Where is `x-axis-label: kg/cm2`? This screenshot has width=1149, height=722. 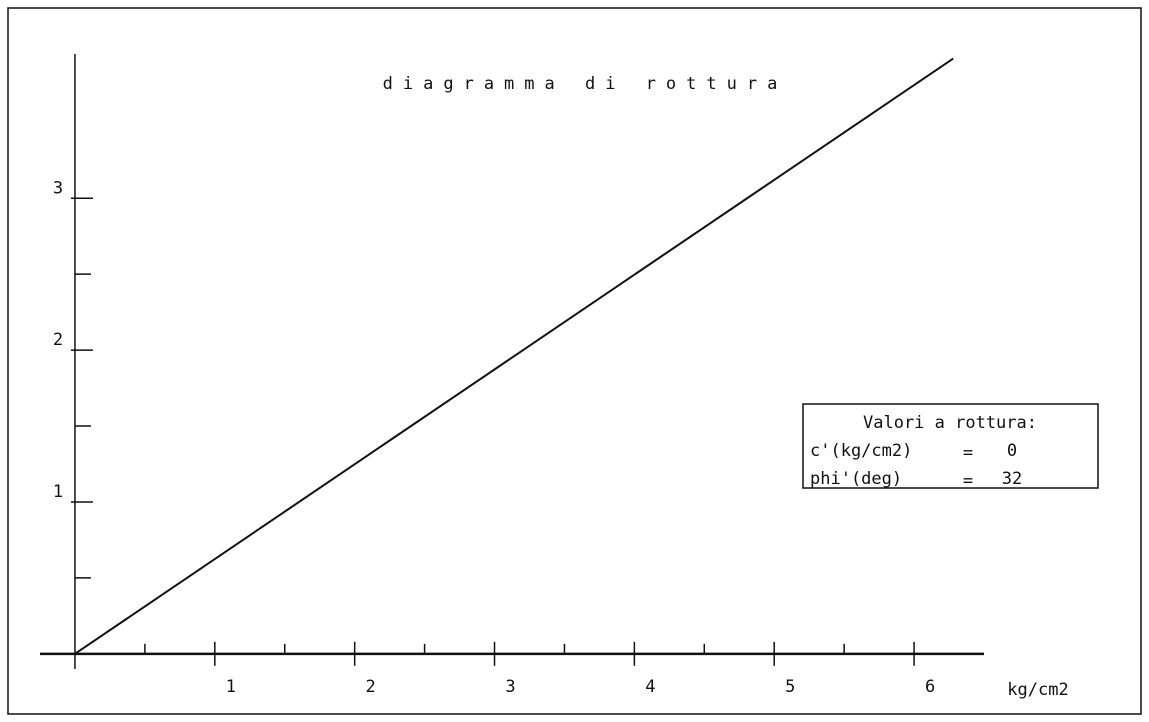 x-axis-label: kg/cm2 is located at coordinates (1037, 690).